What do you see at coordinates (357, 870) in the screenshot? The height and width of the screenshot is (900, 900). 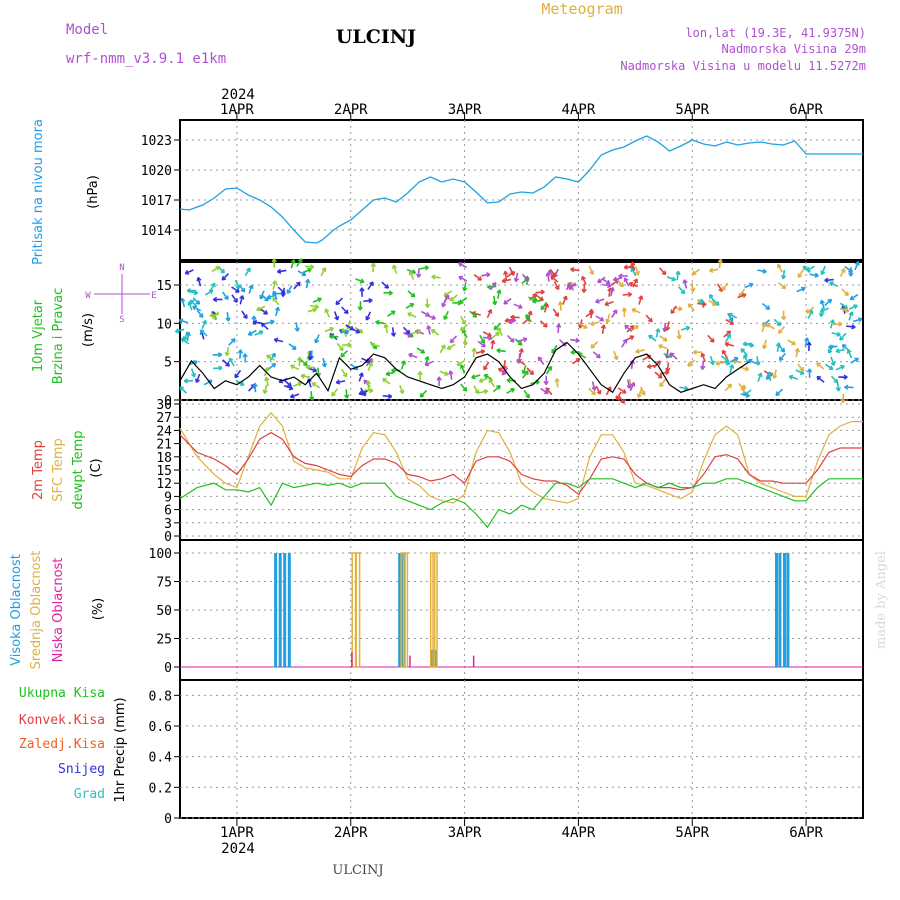 I see `footer-station: ULCINJ` at bounding box center [357, 870].